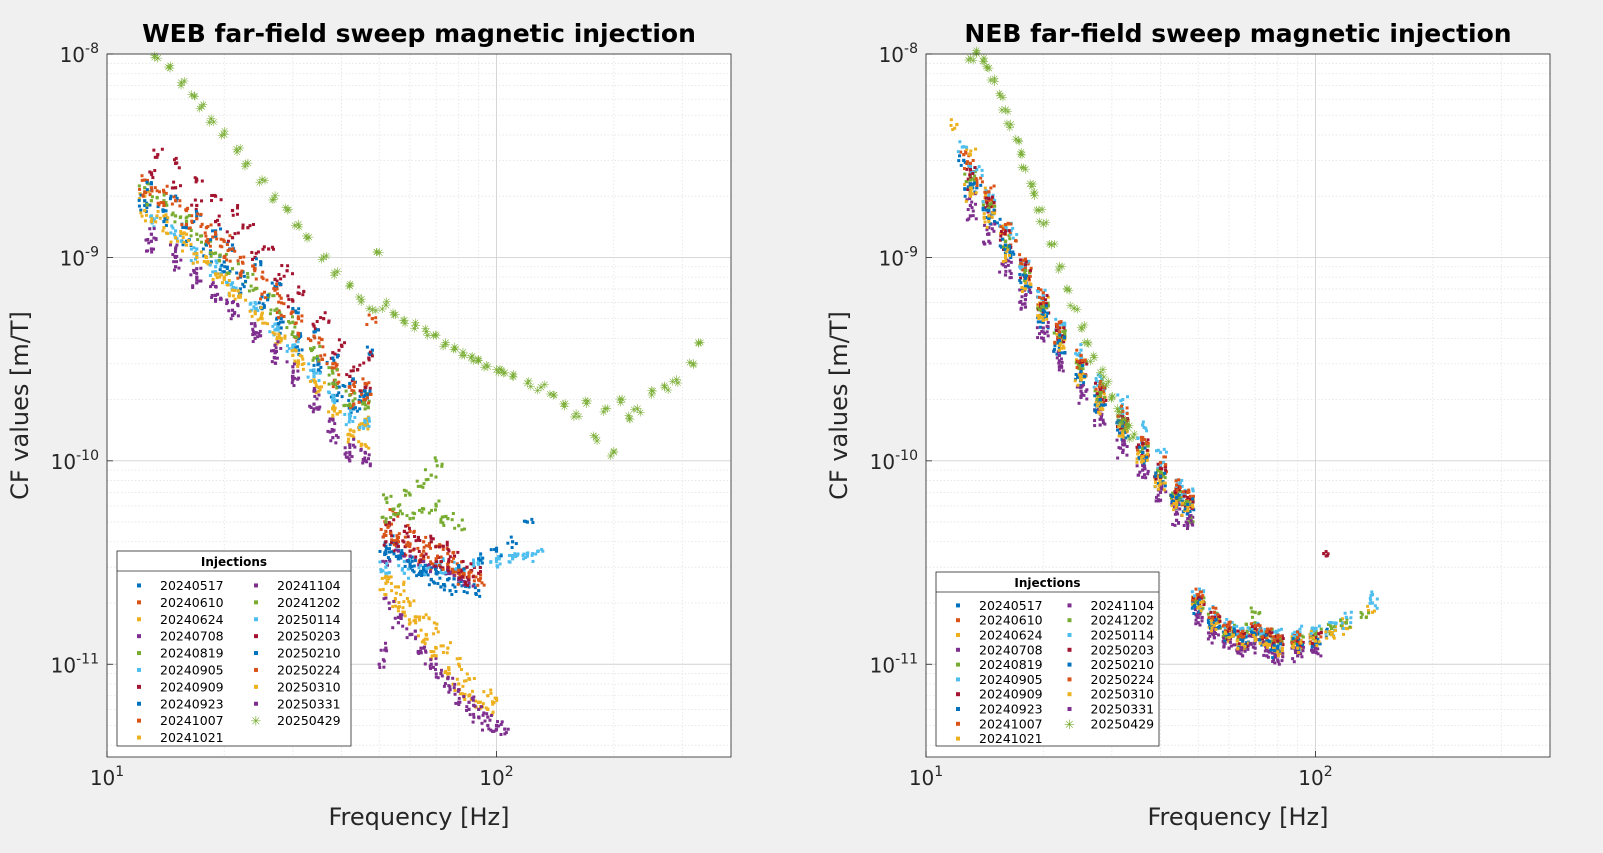 The height and width of the screenshot is (853, 1603). Describe the element at coordinates (898, 257) in the screenshot. I see `y-tick-label: 10-9` at that location.